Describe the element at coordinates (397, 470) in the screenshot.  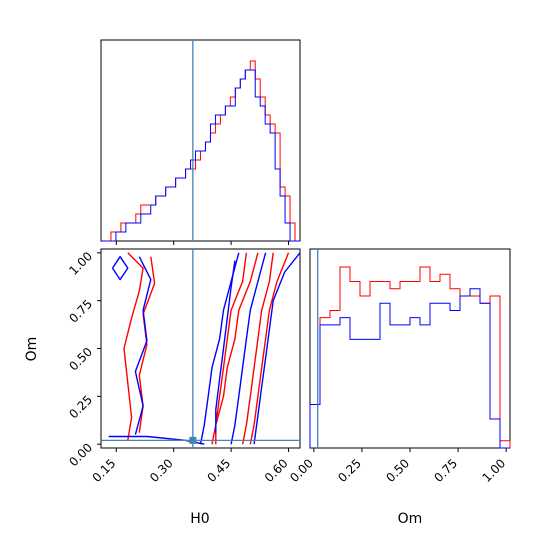
I see `om-x-tick-label: 0.50` at that location.